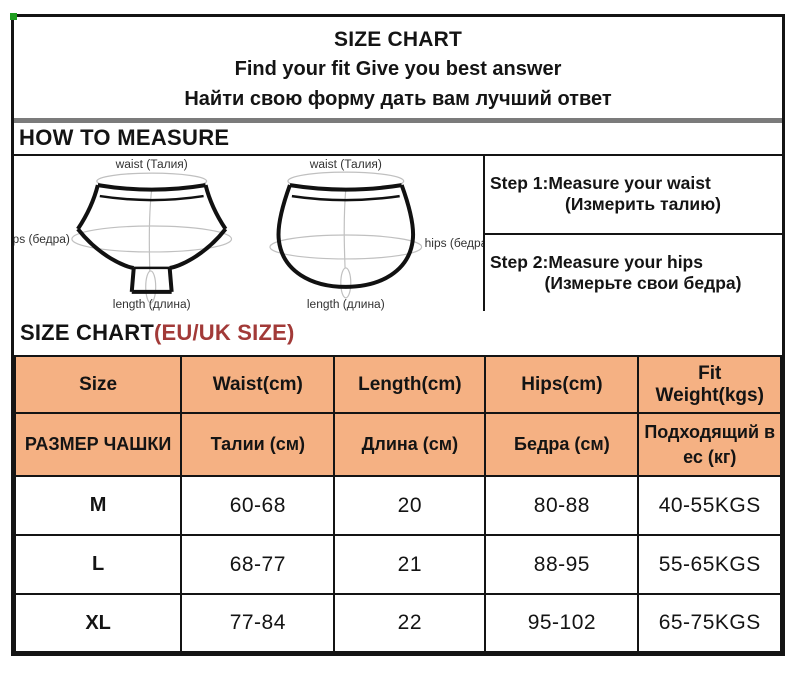 The image size is (800, 674). What do you see at coordinates (398, 39) in the screenshot?
I see `page-title: SIZE CHART` at bounding box center [398, 39].